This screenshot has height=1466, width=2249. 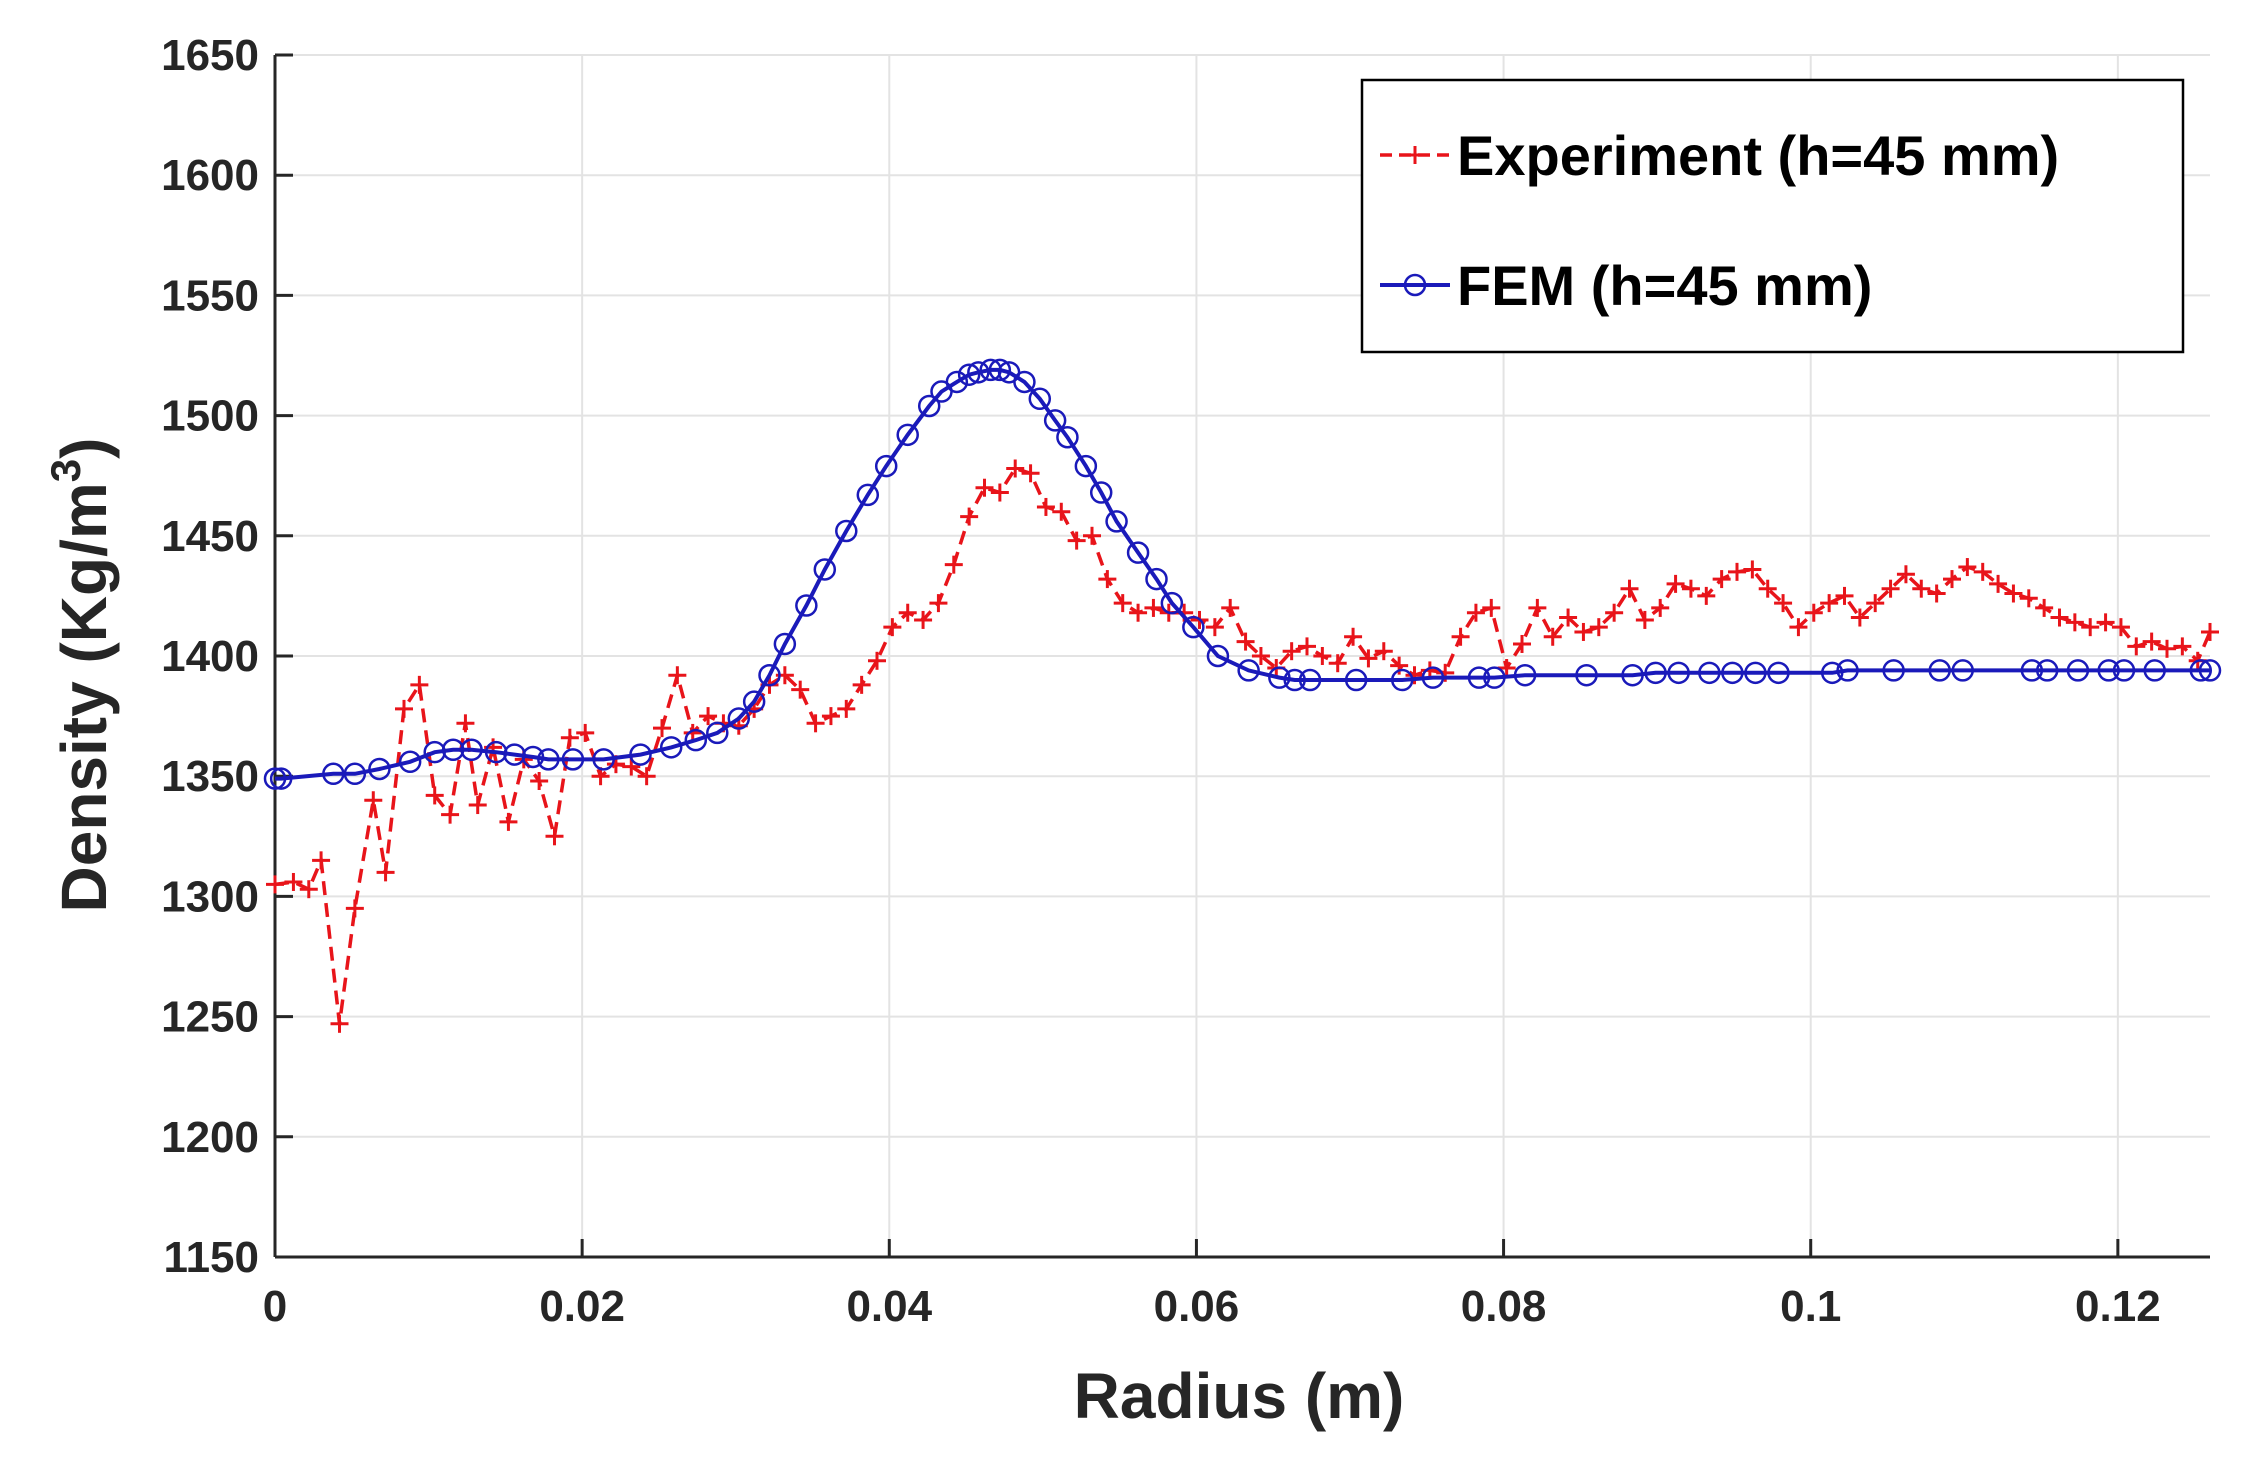 I want to click on legend: Experiment (h=45 mm) FEM (h=45 mm), so click(x=1772, y=216).